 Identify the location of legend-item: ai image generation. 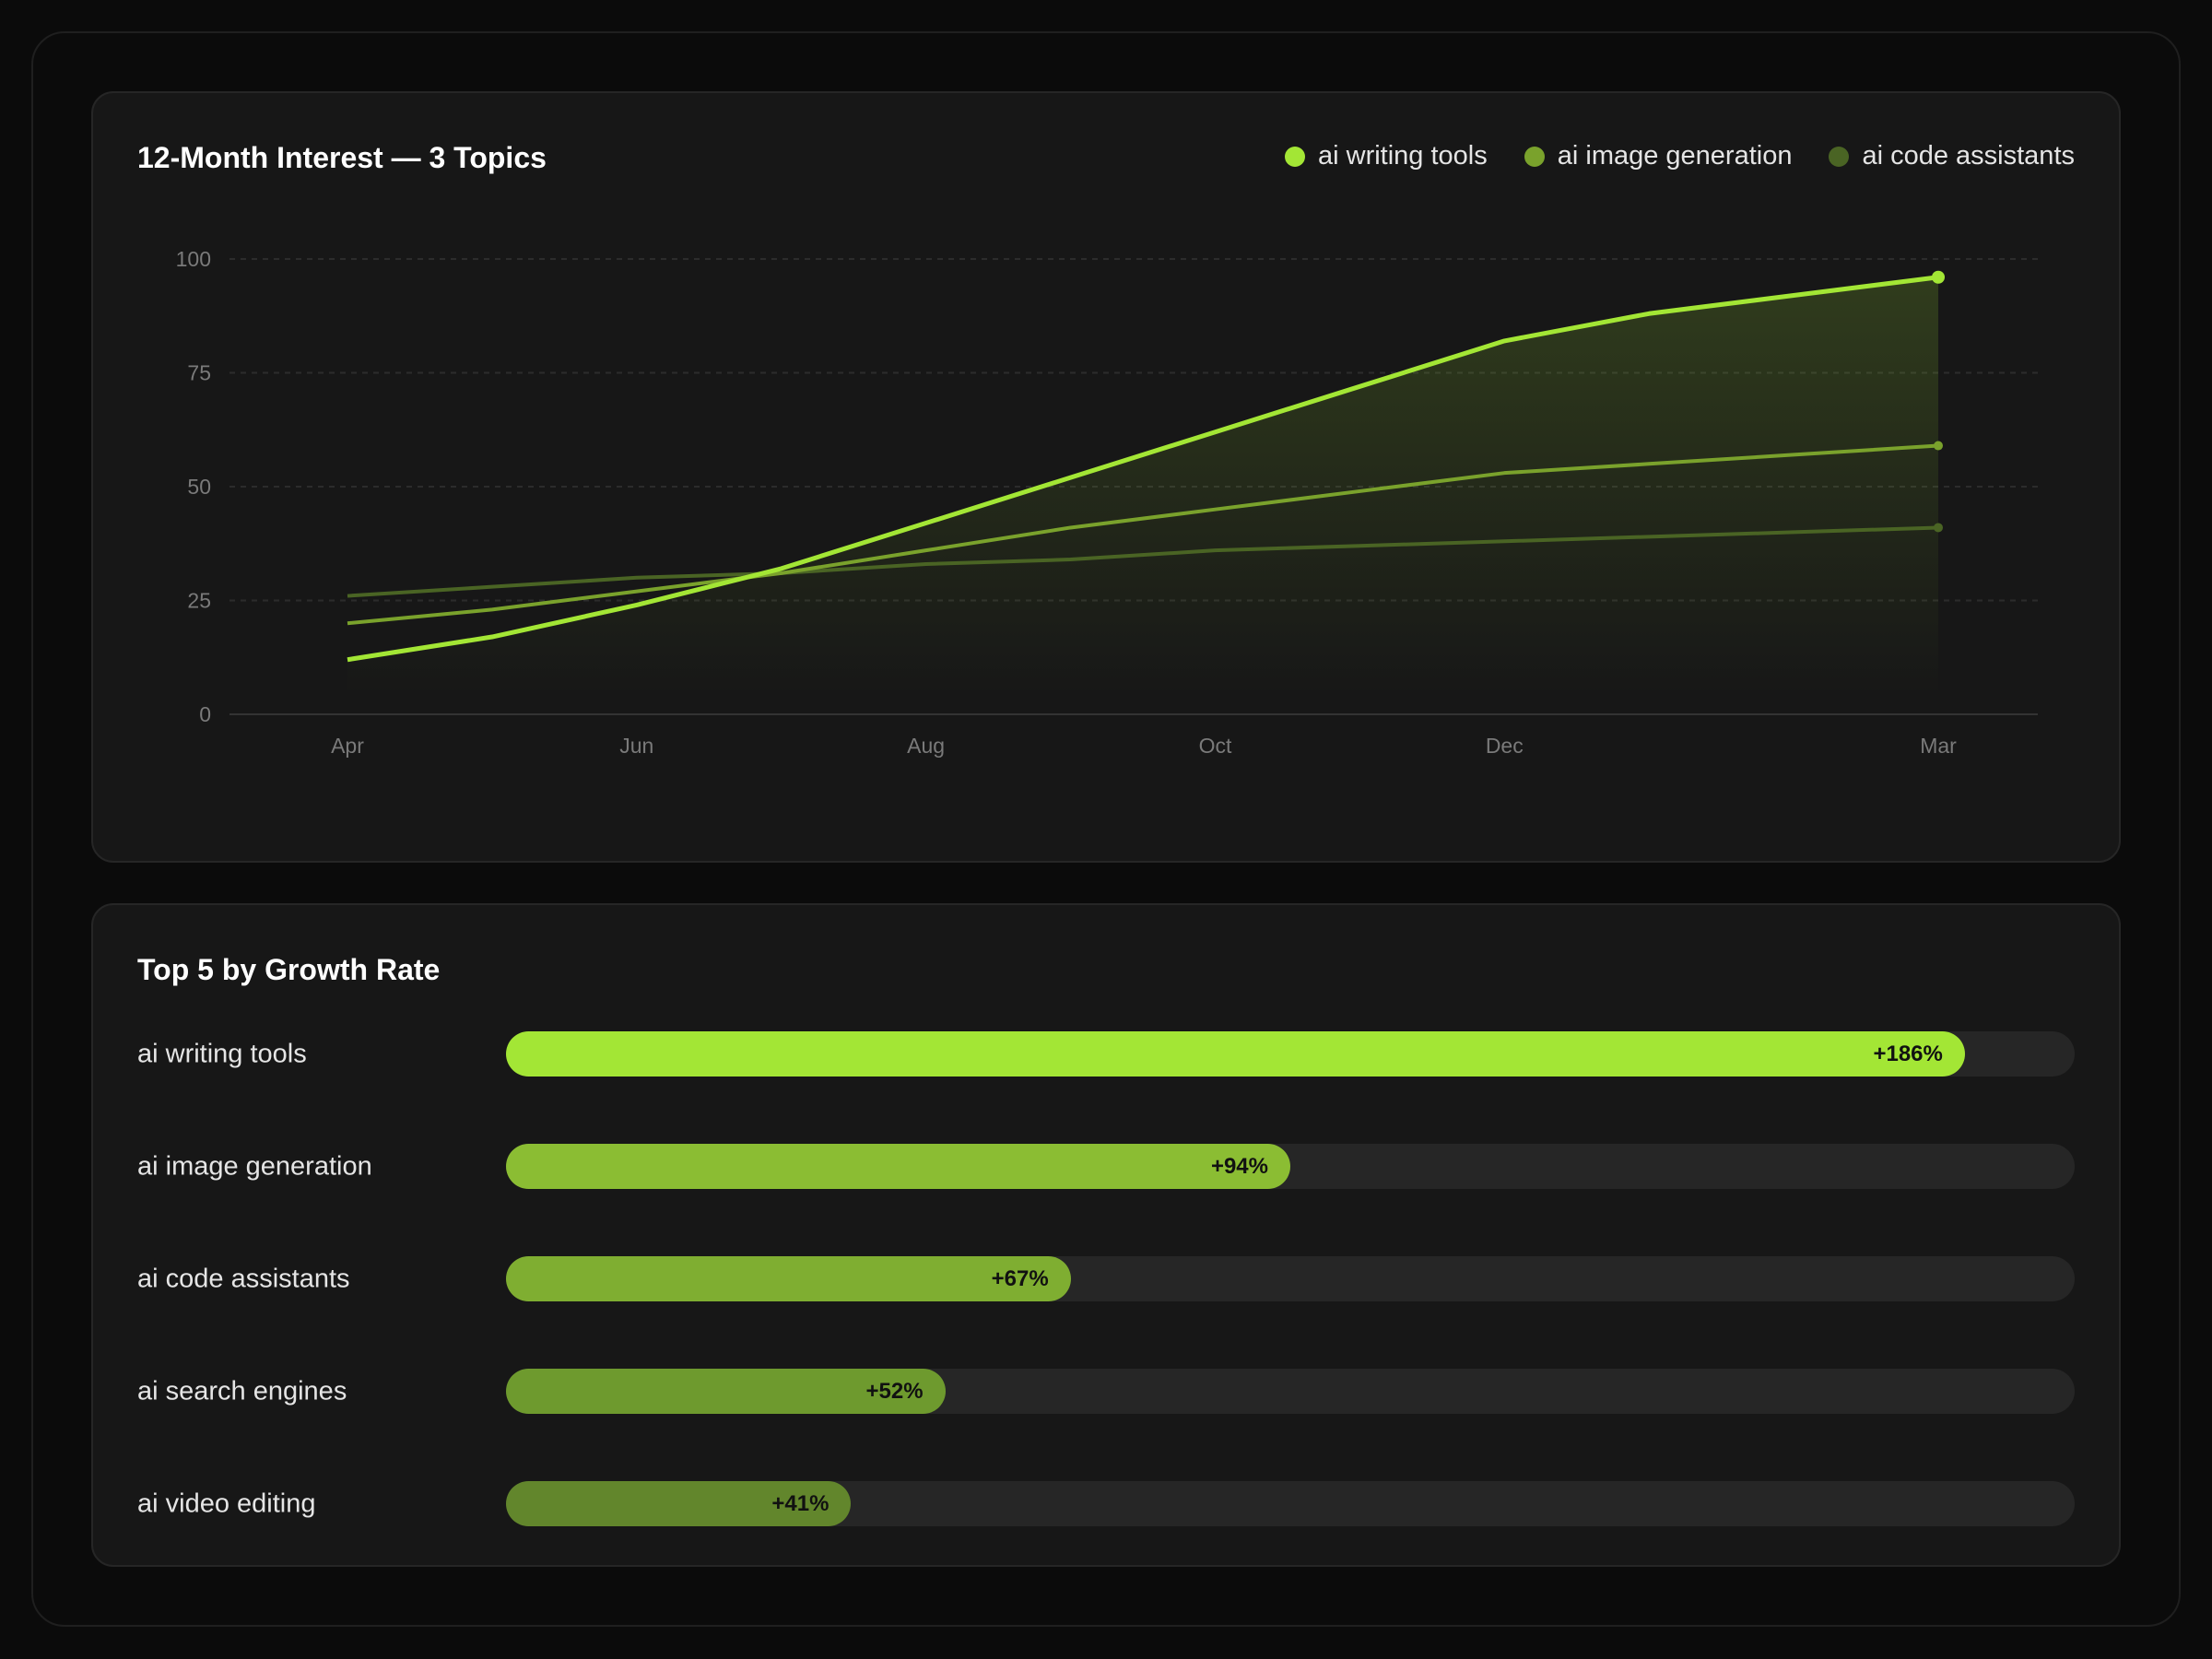
(1658, 156).